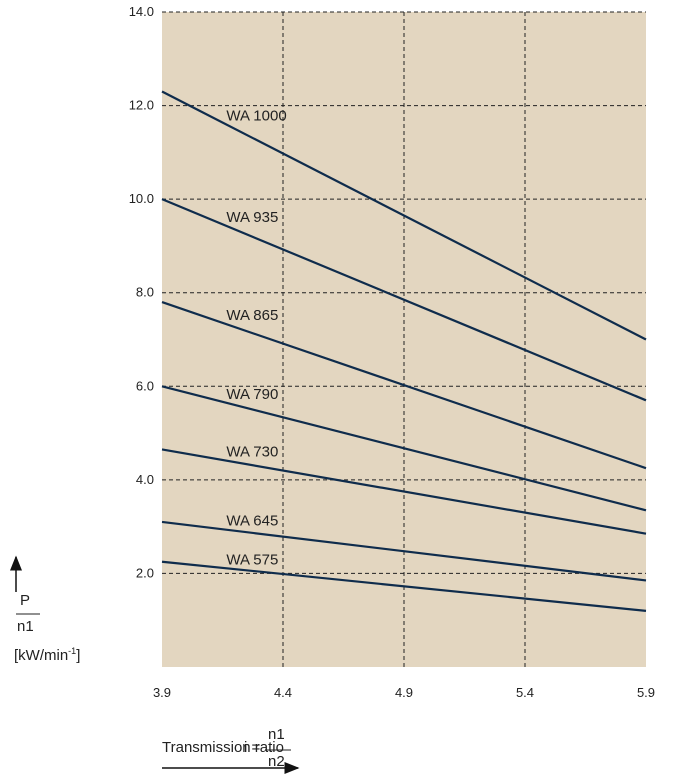 The height and width of the screenshot is (775, 673). I want to click on series-label: WA 575, so click(252, 559).